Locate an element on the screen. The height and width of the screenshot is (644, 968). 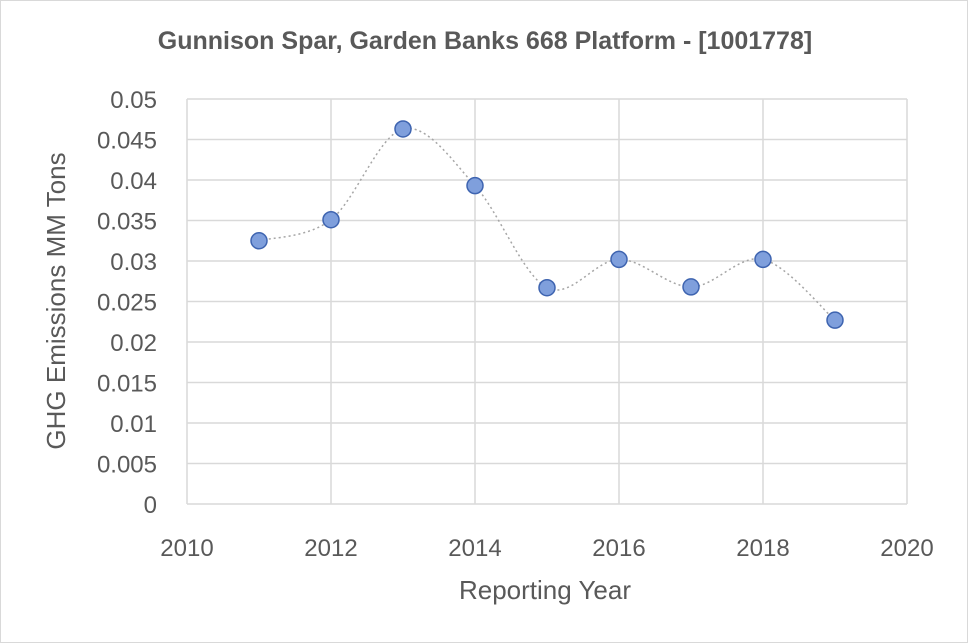
y-axis-label: GHG Emissions MM Tons is located at coordinates (56, 300).